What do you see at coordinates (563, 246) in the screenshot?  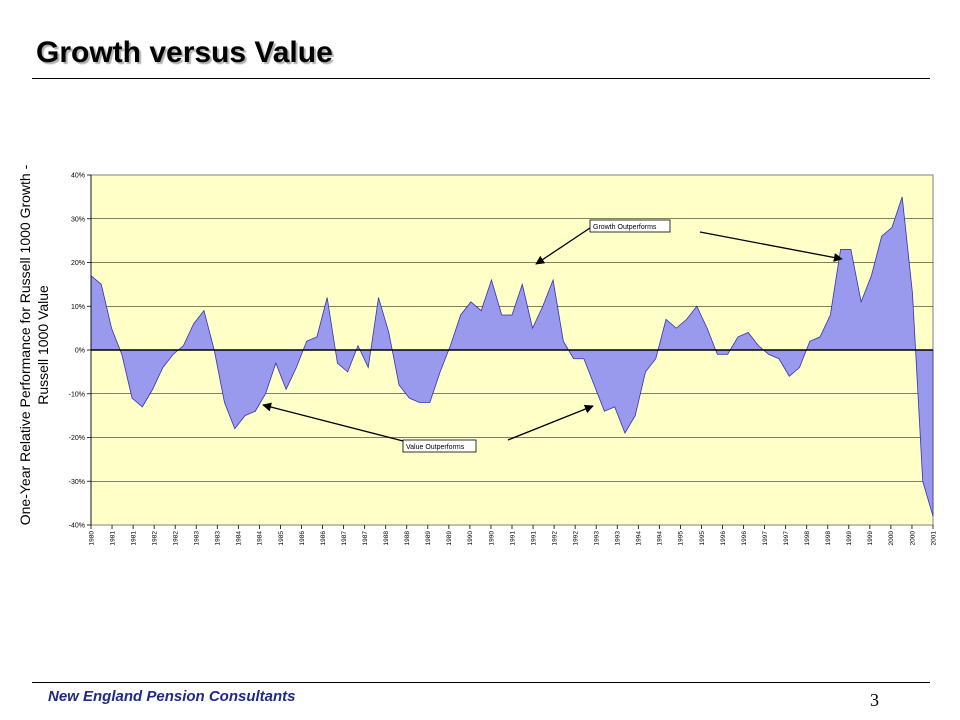 I see `growth-outperforms-arrow-left` at bounding box center [563, 246].